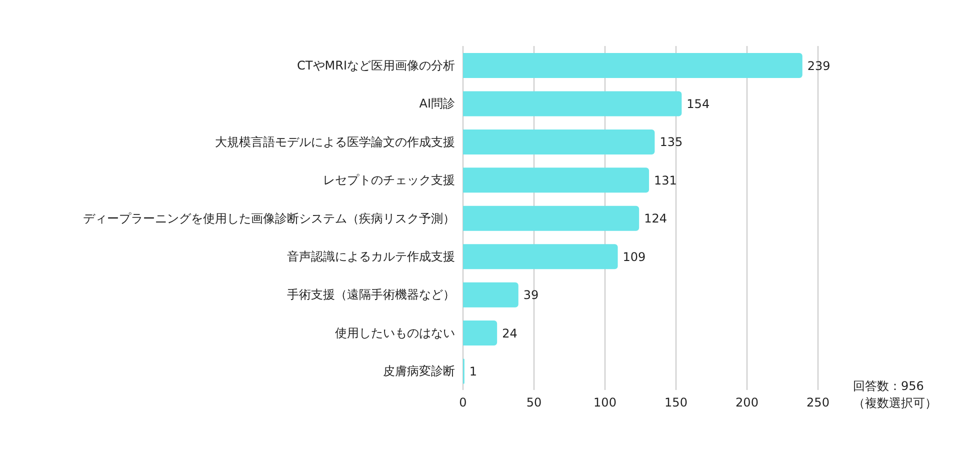 The image size is (976, 459). I want to click on y-tick-label: 大規模言語モデルによる医学論文の作成支援, so click(335, 141).